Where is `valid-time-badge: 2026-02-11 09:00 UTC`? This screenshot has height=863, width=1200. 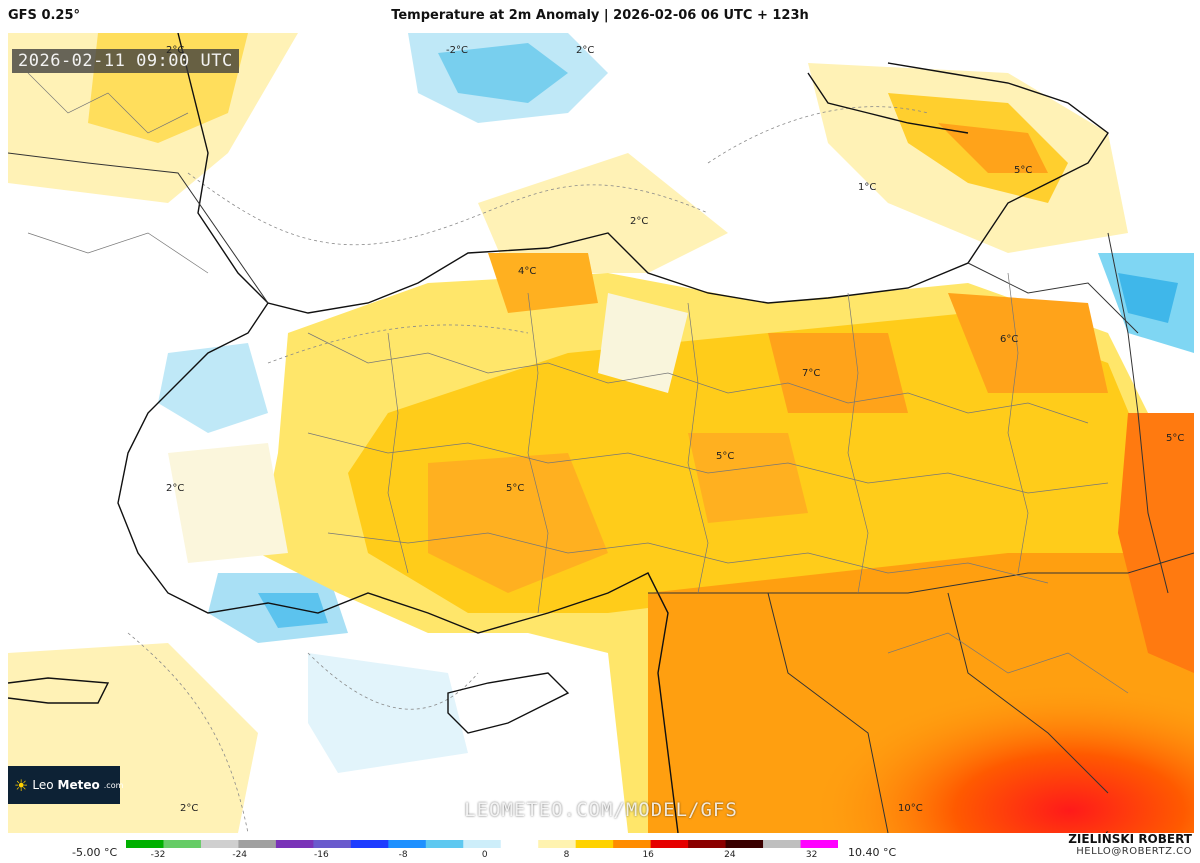
valid-time-badge: 2026-02-11 09:00 UTC is located at coordinates (125, 61).